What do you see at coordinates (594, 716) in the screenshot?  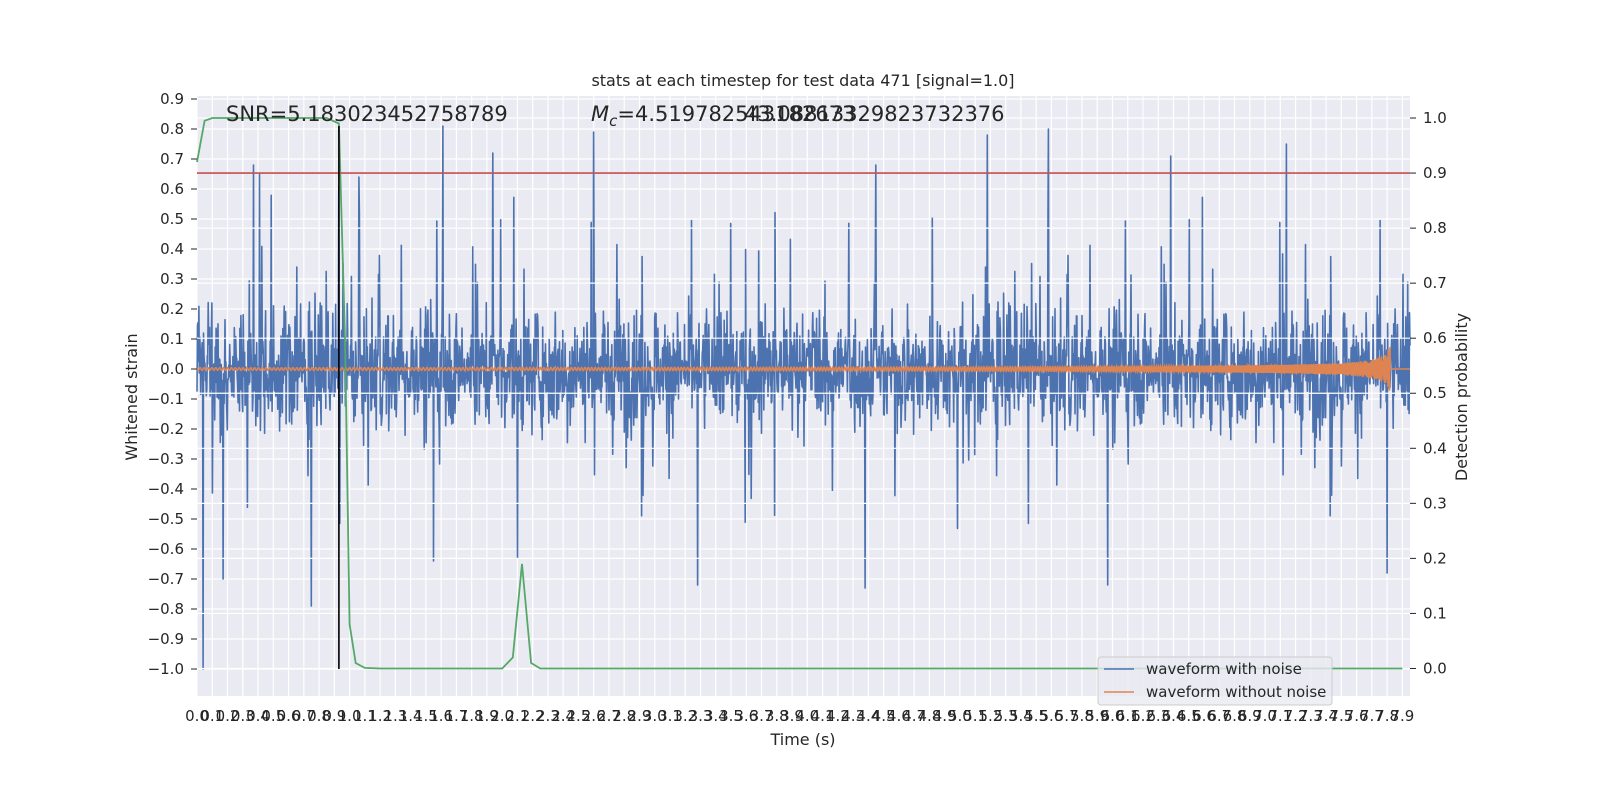 I see `x-tick-label: 2.6` at bounding box center [594, 716].